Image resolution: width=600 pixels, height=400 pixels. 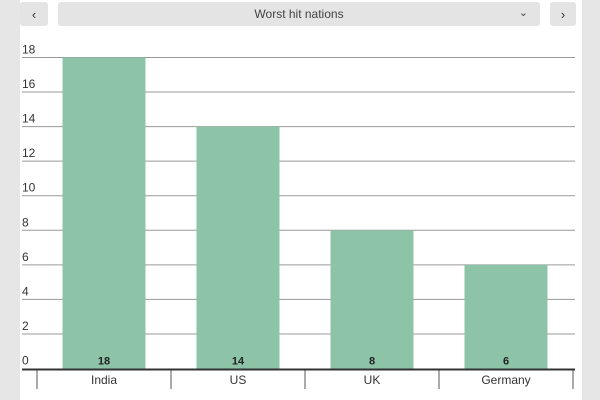 What do you see at coordinates (104, 380) in the screenshot?
I see `x-tick-label: India` at bounding box center [104, 380].